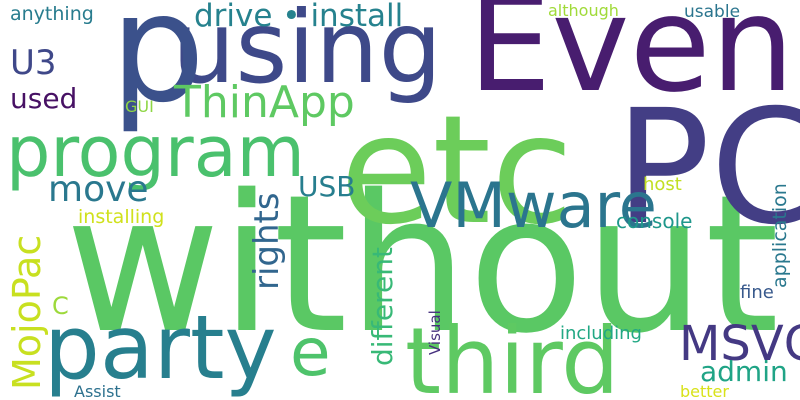 The image size is (800, 400). What do you see at coordinates (267, 241) in the screenshot?
I see `word-rights: rights` at bounding box center [267, 241].